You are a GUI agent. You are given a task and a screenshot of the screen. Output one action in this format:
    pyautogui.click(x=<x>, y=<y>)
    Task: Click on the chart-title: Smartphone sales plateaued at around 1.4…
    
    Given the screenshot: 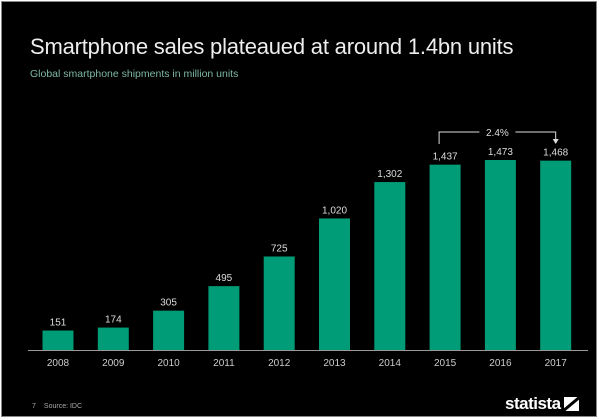 What is the action you would take?
    pyautogui.click(x=272, y=46)
    